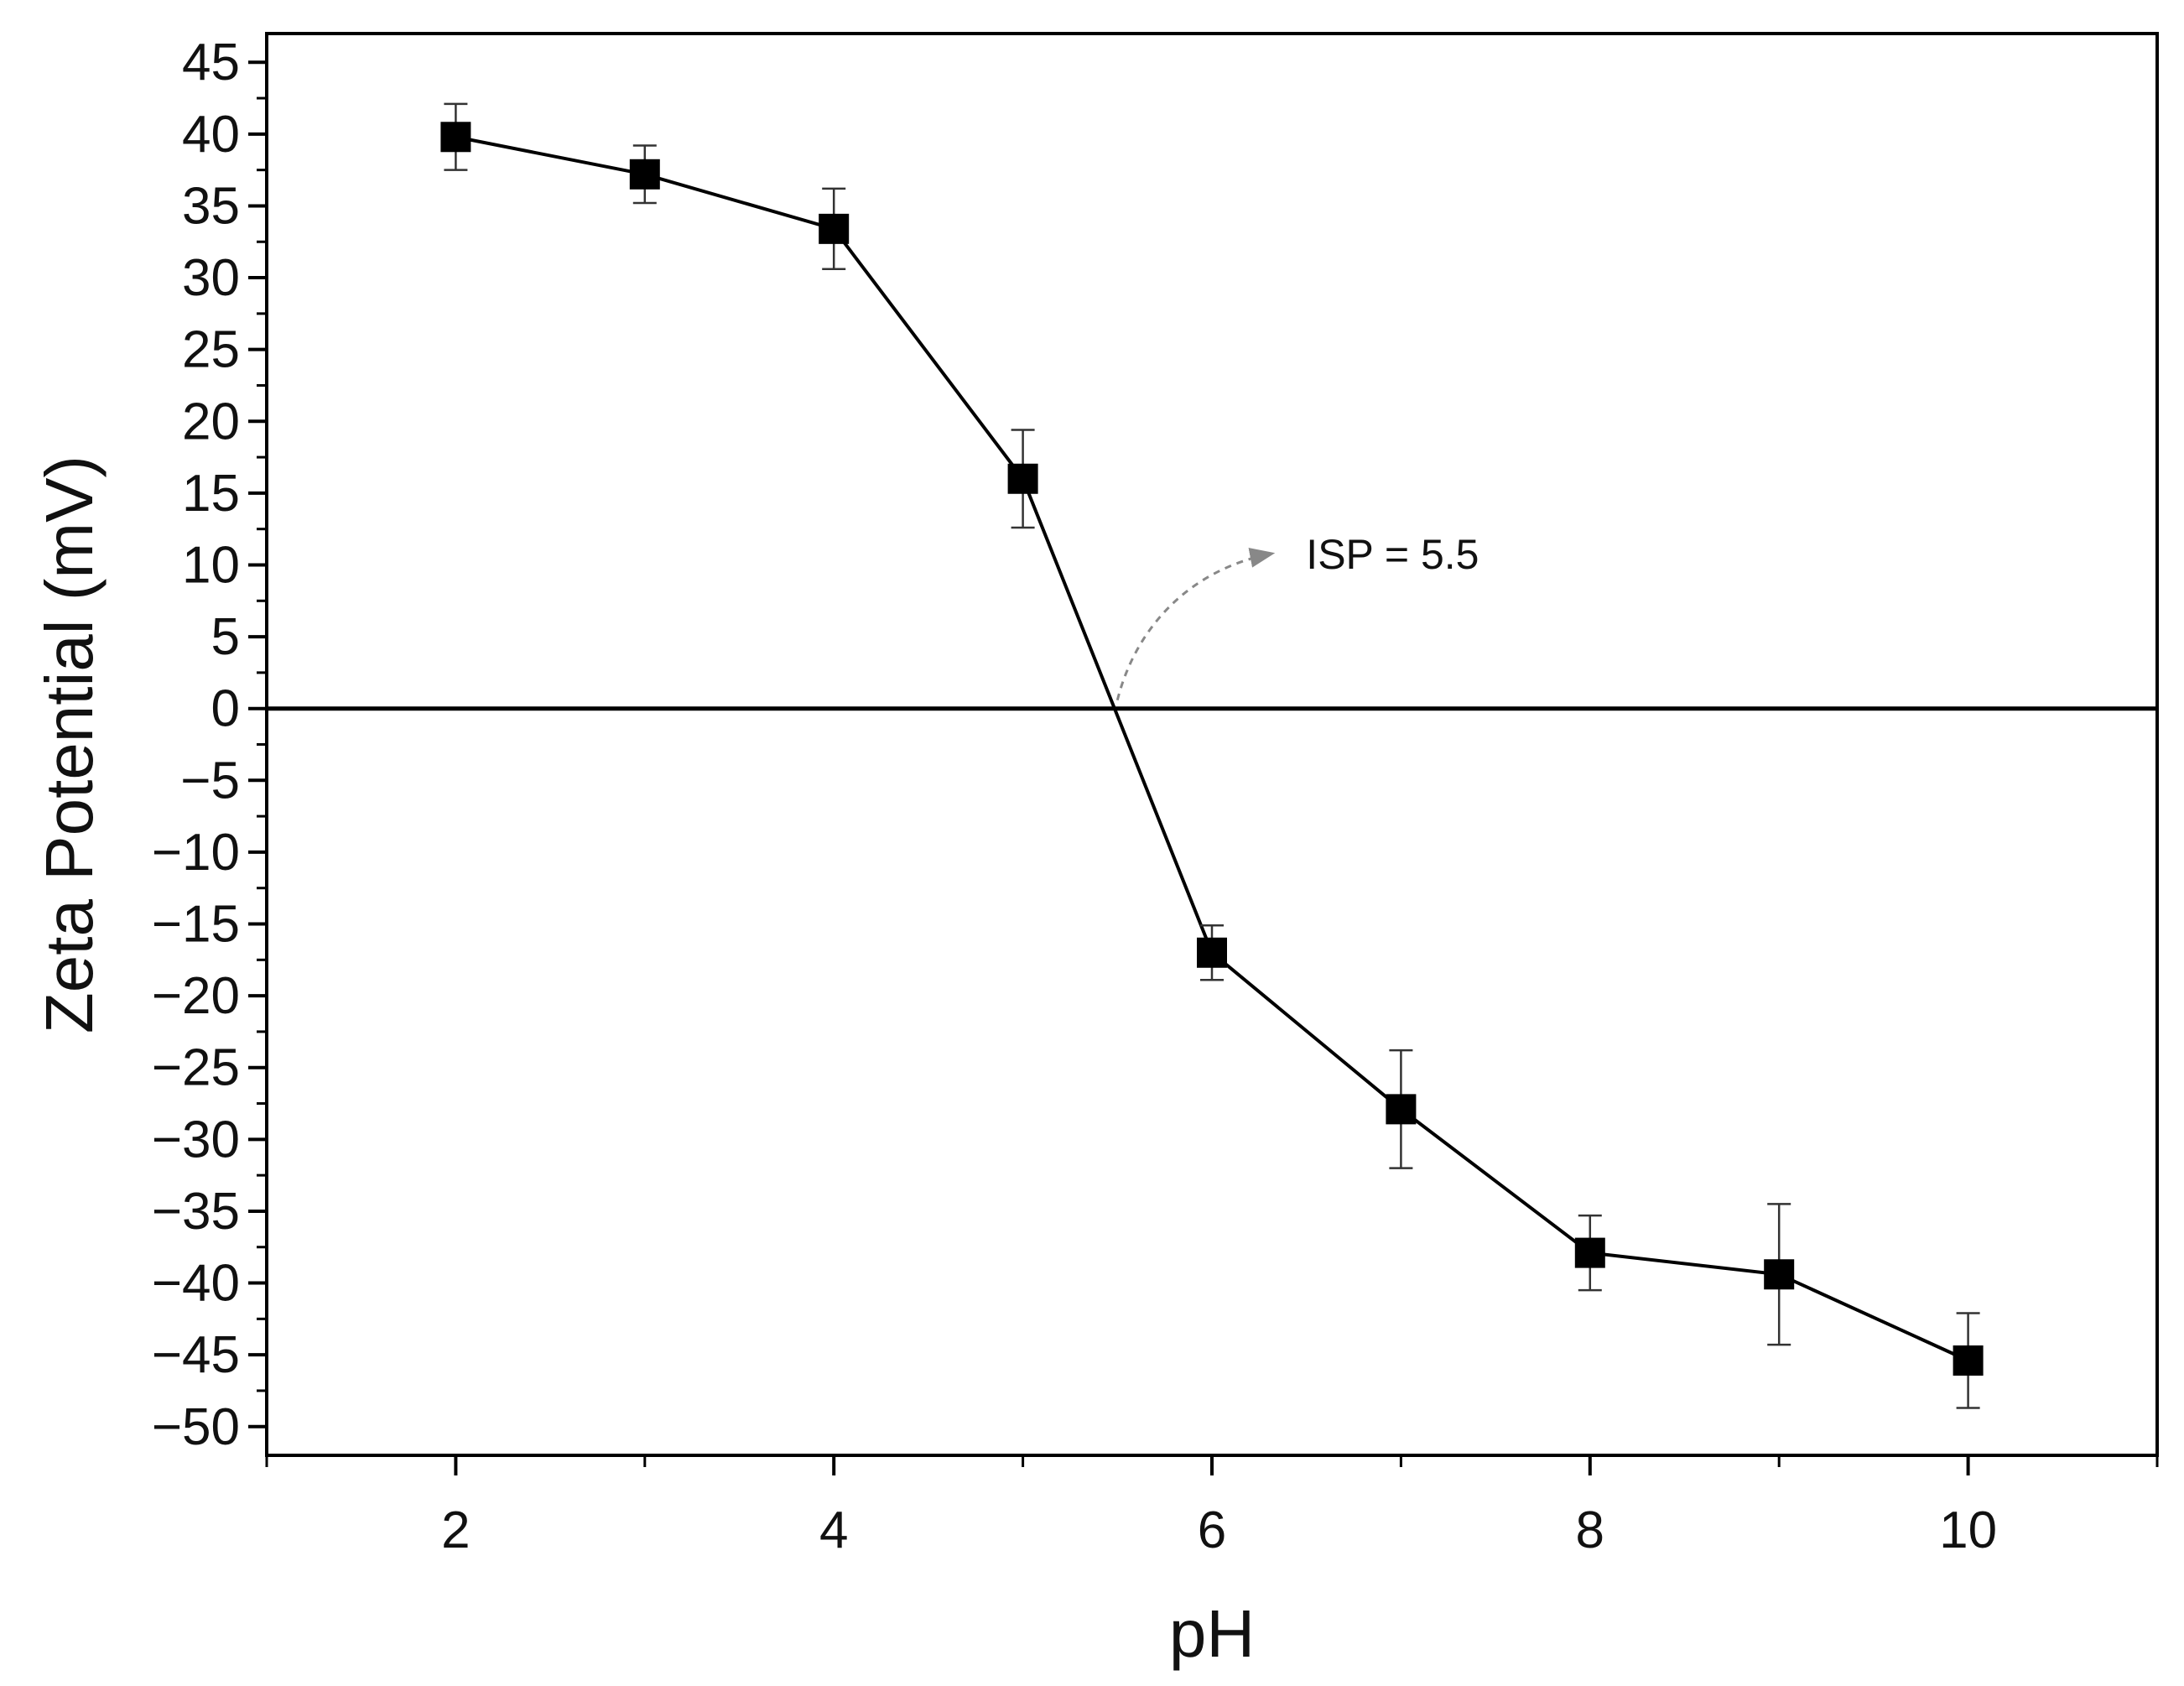 The image size is (2184, 1686). Describe the element at coordinates (1392, 554) in the screenshot. I see `isp-annotation-label: ISP = 5.5` at that location.